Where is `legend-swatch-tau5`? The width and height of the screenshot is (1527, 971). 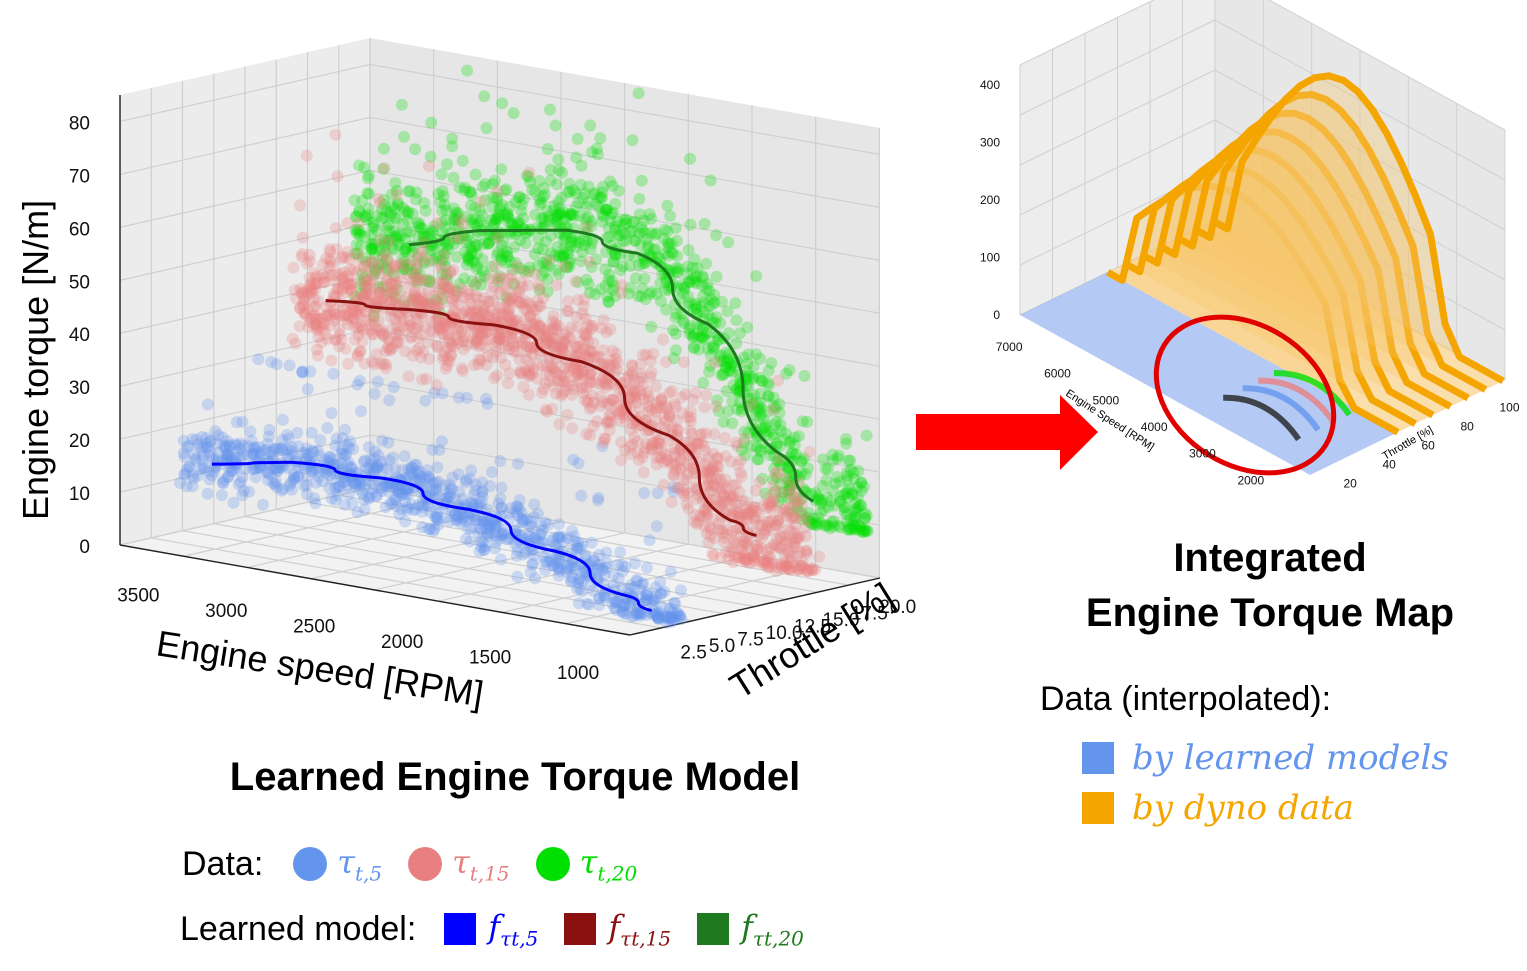 legend-swatch-tau5 is located at coordinates (310, 864).